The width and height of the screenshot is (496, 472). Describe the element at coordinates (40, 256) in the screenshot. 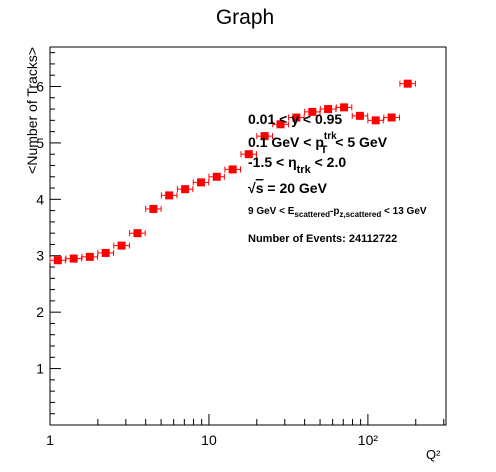

I see `y-tick-label: 3` at that location.